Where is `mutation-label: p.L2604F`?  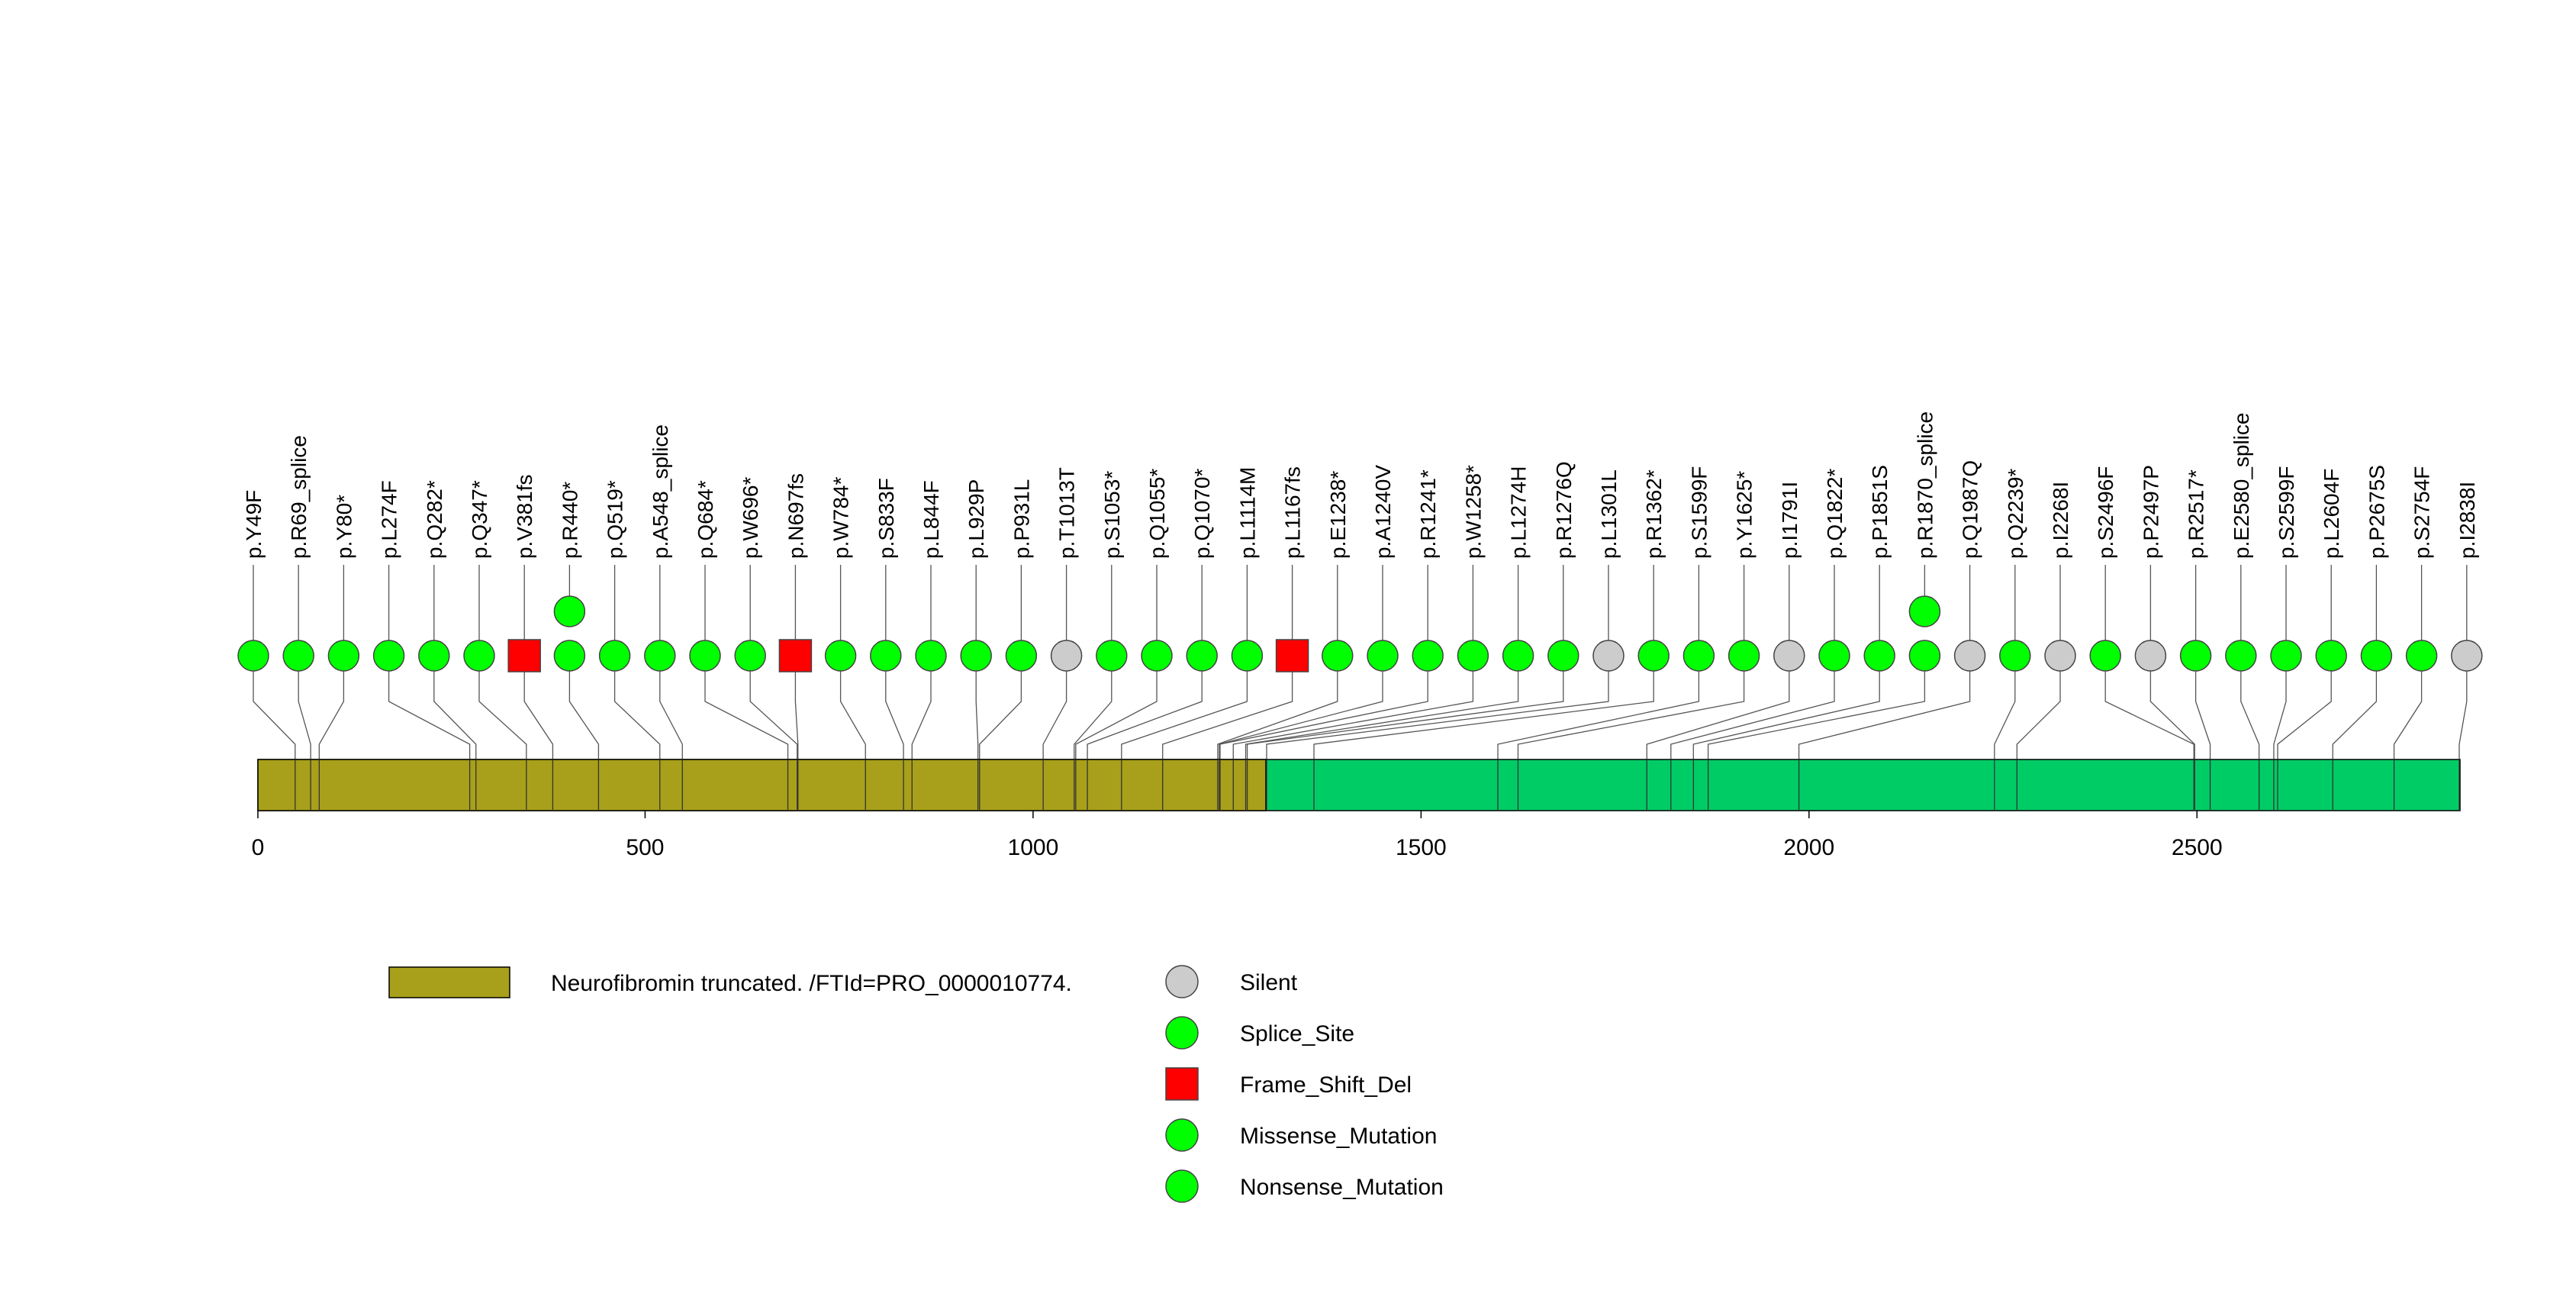
mutation-label: p.L2604F is located at coordinates (2331, 514).